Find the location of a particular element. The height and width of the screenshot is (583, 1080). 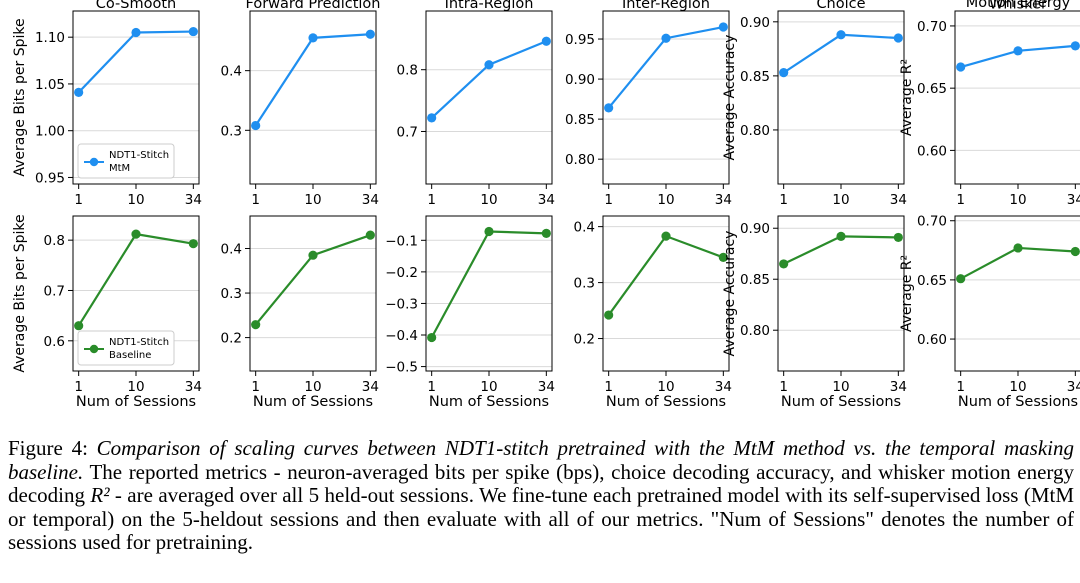

y-axis-label: Average Bits per Spike is located at coordinates (20, 293).